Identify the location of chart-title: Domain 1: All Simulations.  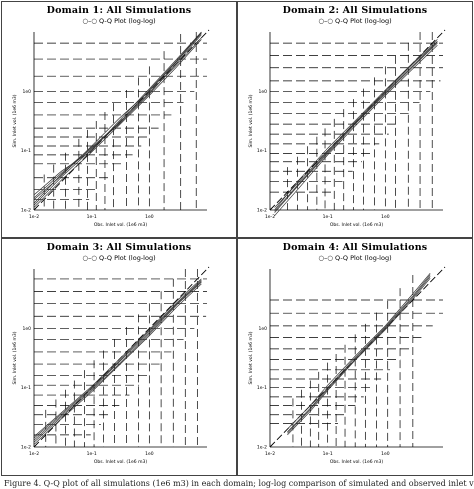
(119, 10).